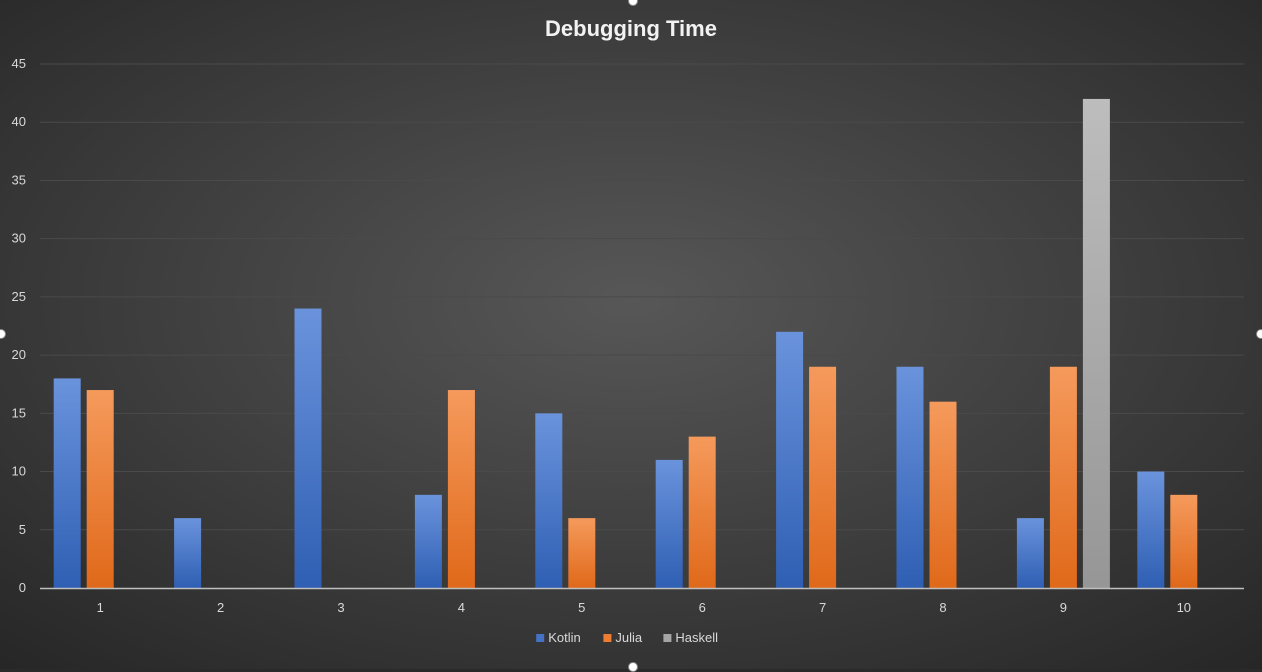 This screenshot has width=1262, height=672. I want to click on y-tick-label: 20, so click(19, 354).